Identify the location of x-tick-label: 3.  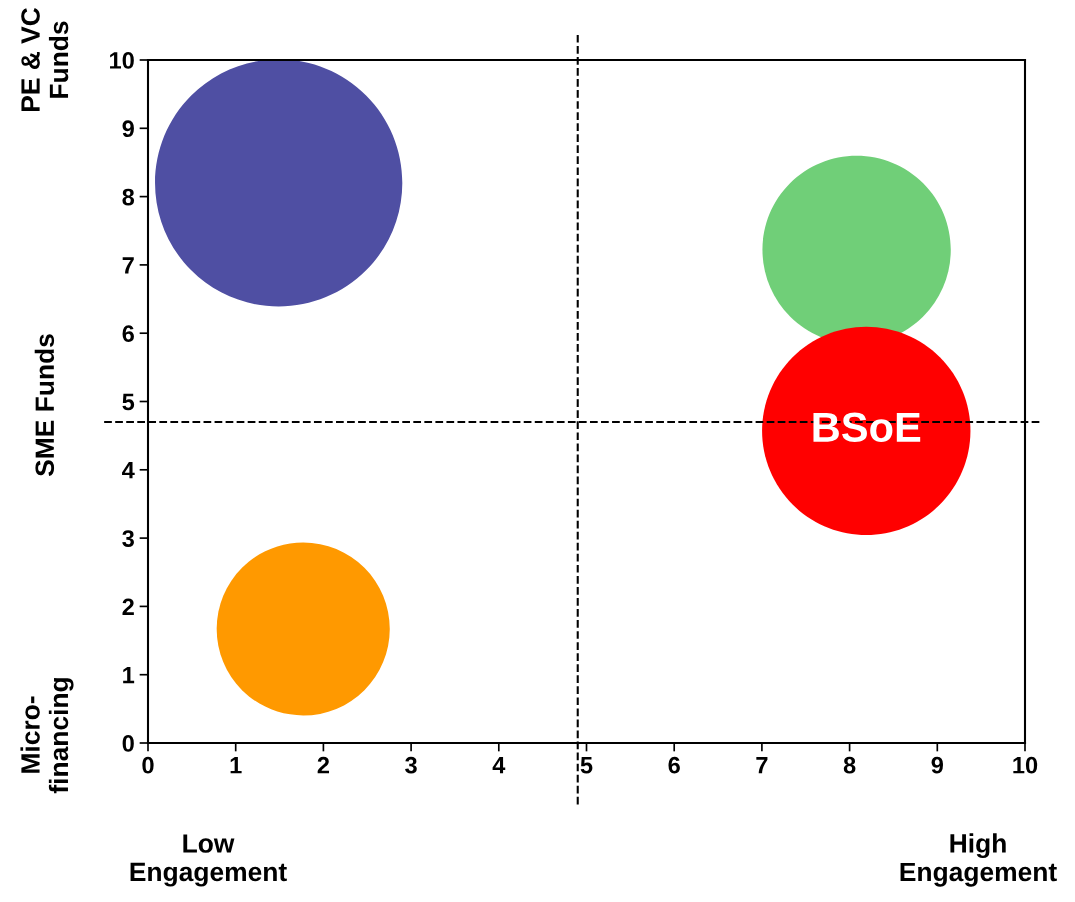
(411, 765).